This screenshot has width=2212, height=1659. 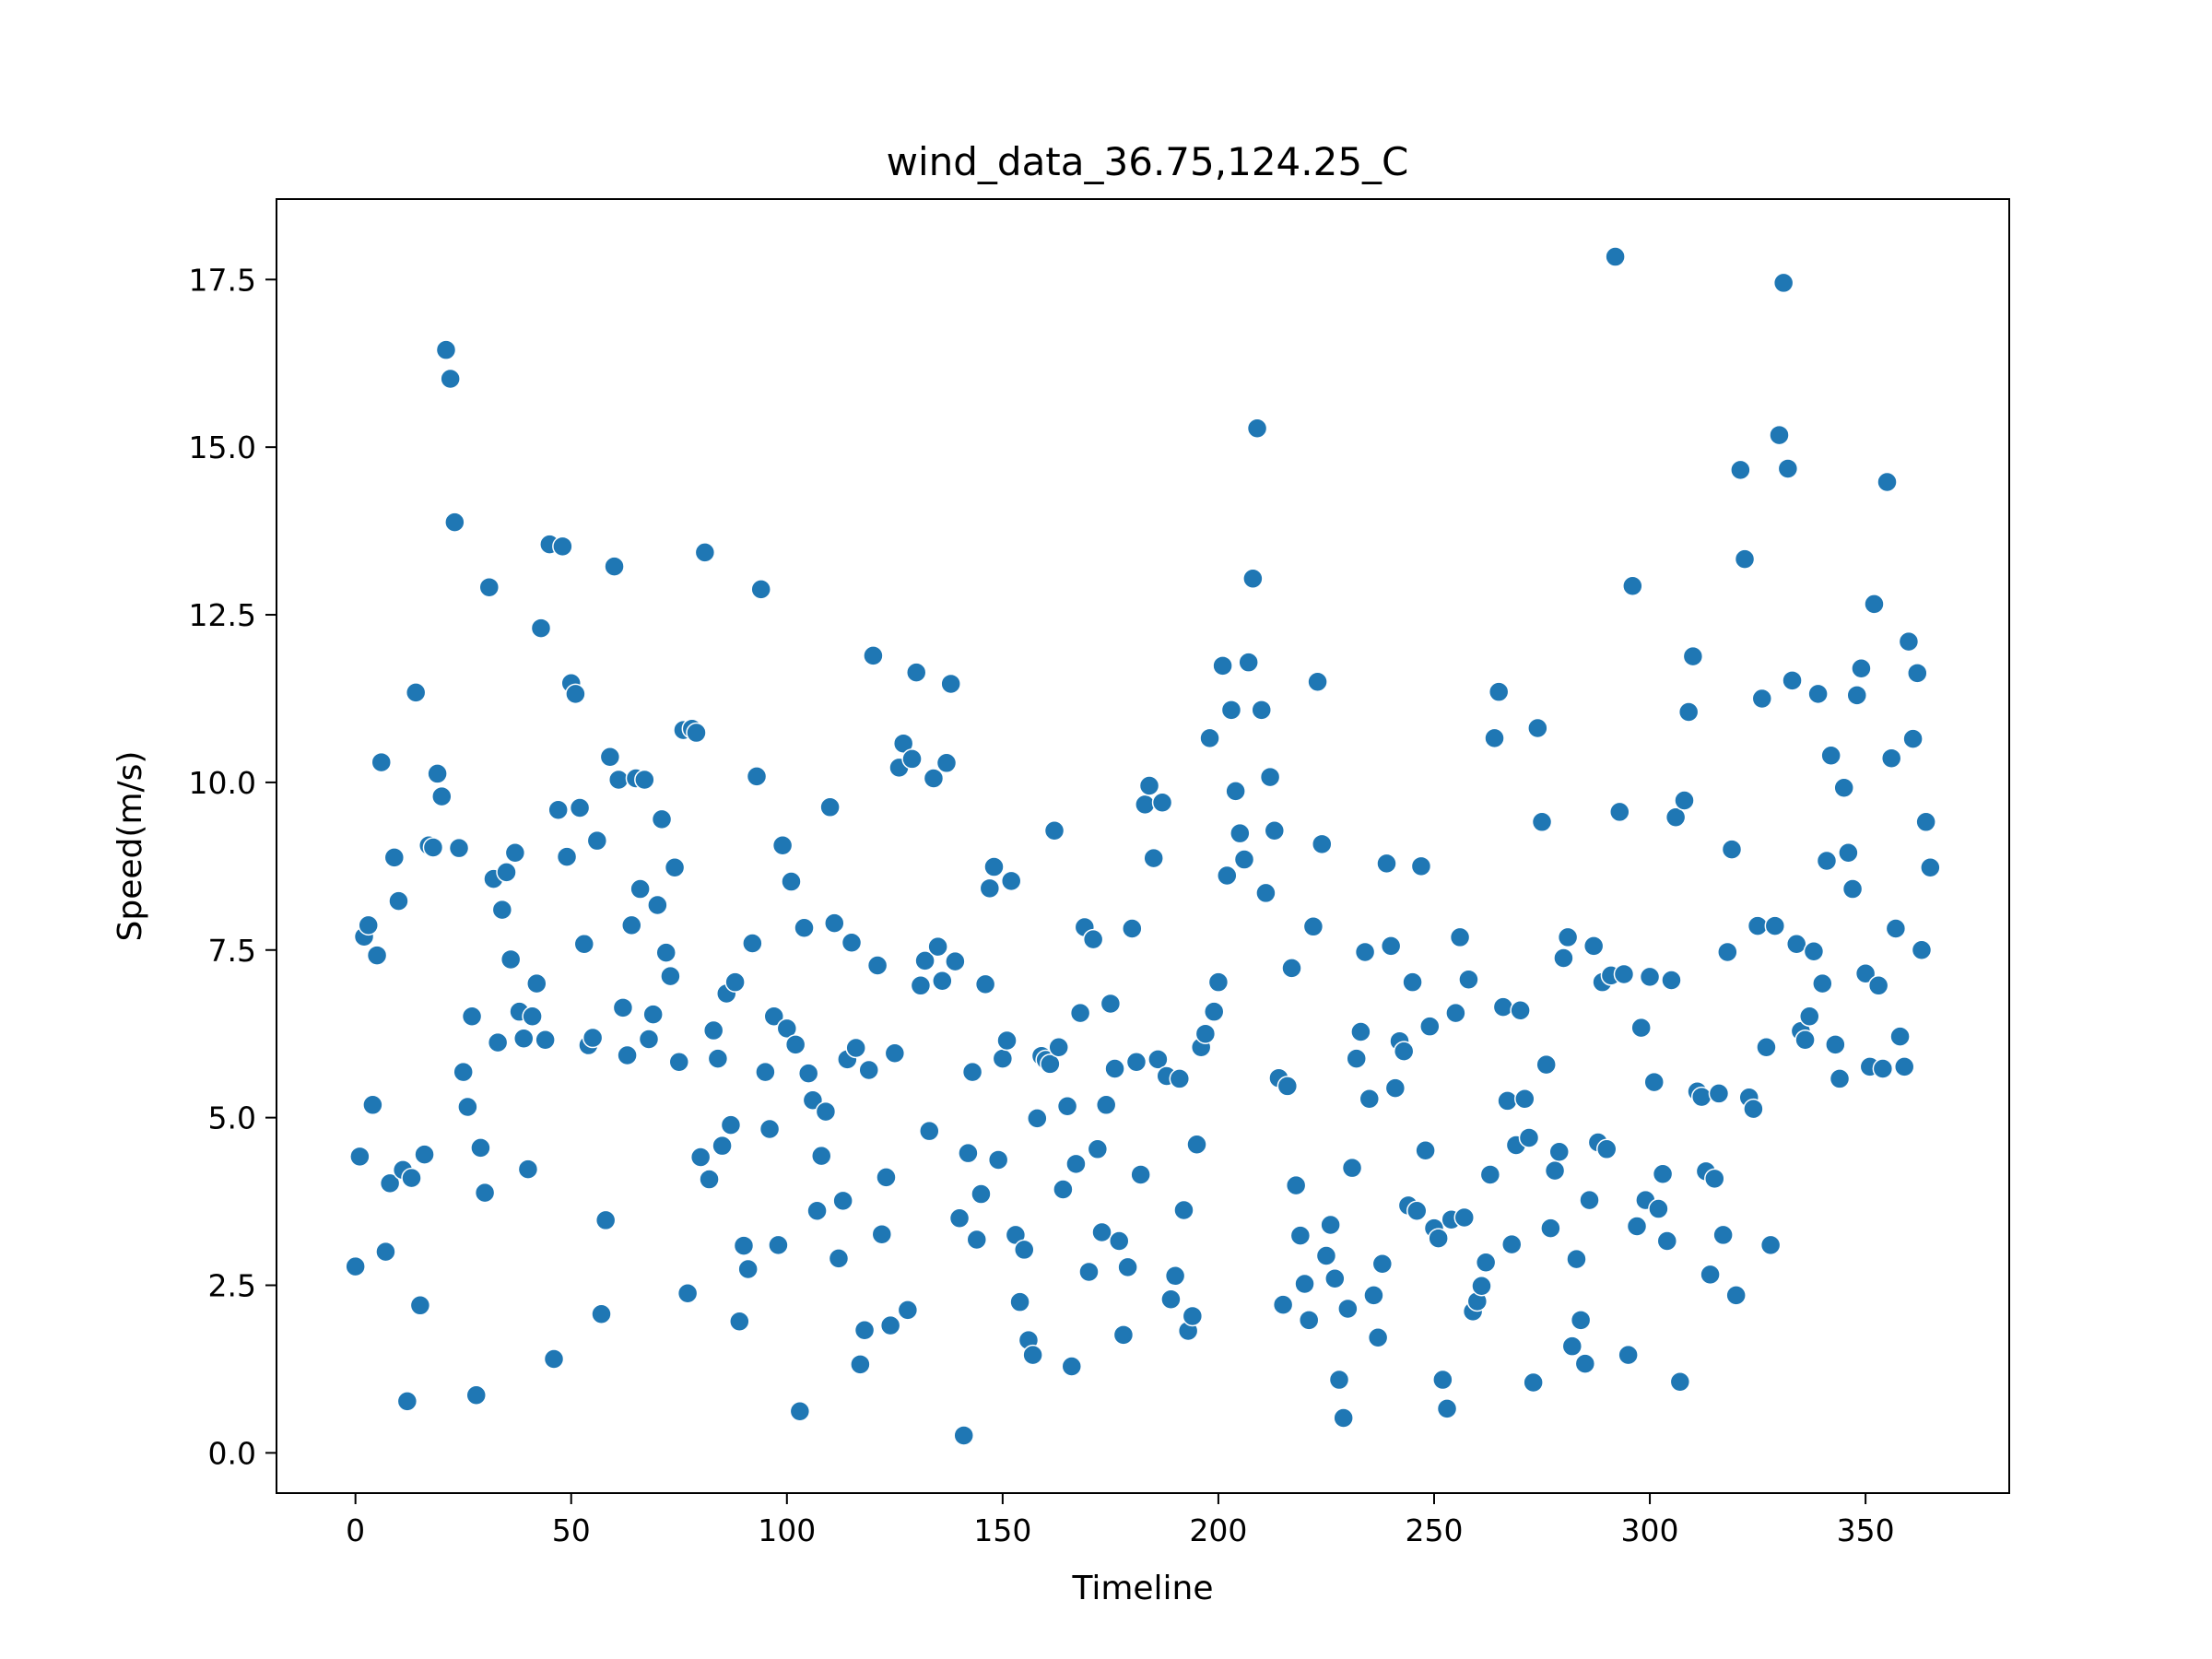 I want to click on y-tick-label: 10.0, so click(x=222, y=783).